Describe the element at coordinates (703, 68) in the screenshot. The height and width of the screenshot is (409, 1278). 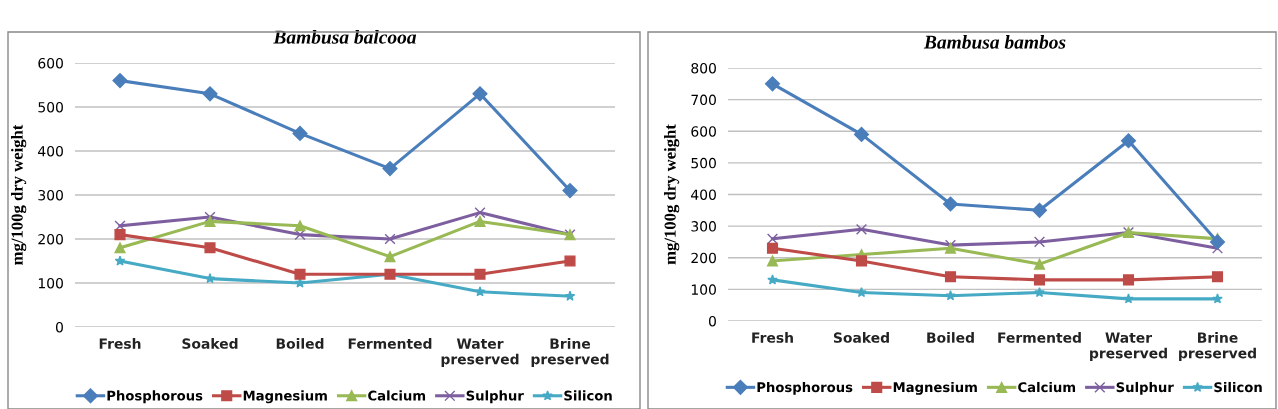
I see `y-tick-label: 800` at that location.